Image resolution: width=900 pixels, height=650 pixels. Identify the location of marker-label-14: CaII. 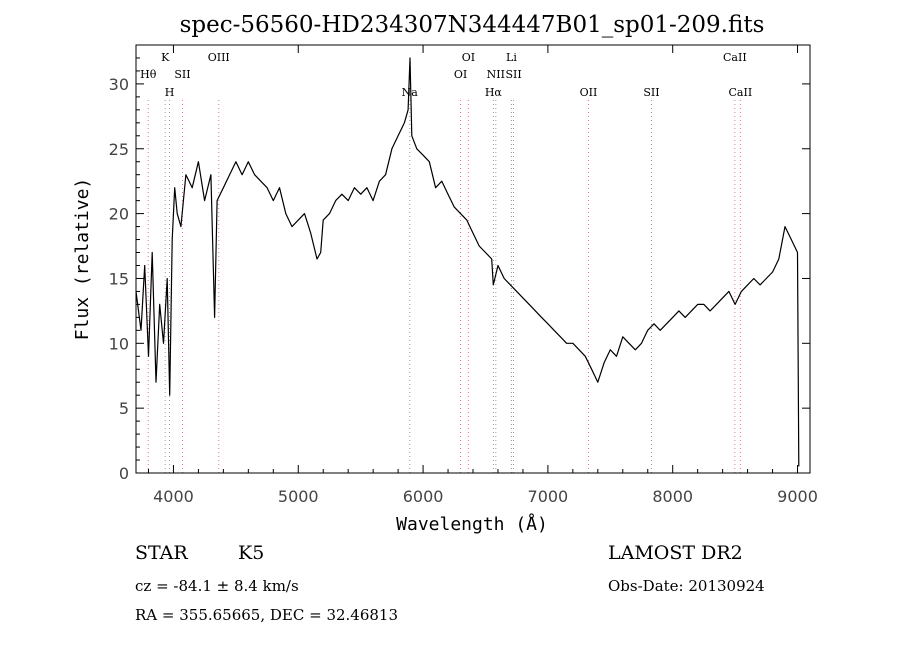
(735, 57).